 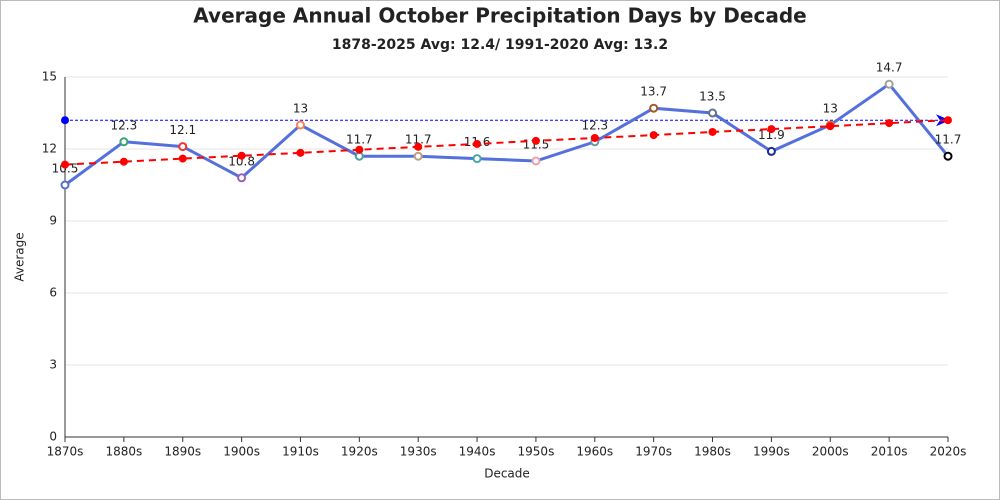 I want to click on x-tick-label: 1870s, so click(x=65, y=452).